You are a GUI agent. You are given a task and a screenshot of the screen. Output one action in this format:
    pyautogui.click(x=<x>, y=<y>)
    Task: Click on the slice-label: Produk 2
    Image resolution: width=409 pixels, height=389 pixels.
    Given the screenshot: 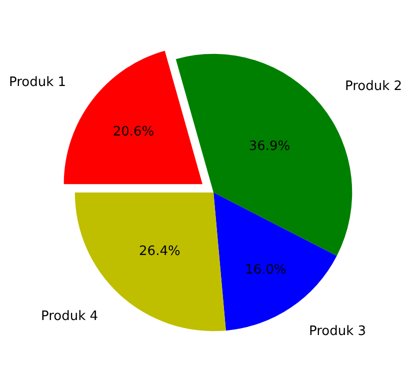 What is the action you would take?
    pyautogui.click(x=373, y=86)
    